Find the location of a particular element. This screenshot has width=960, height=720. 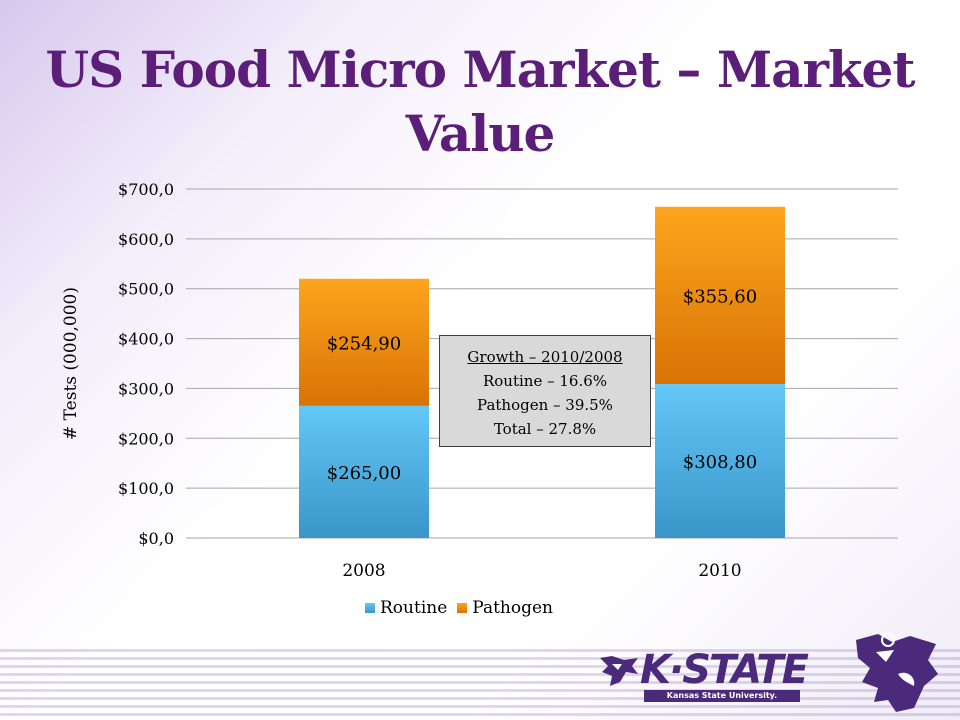

bar-pathogen-2010 is located at coordinates (720, 295).